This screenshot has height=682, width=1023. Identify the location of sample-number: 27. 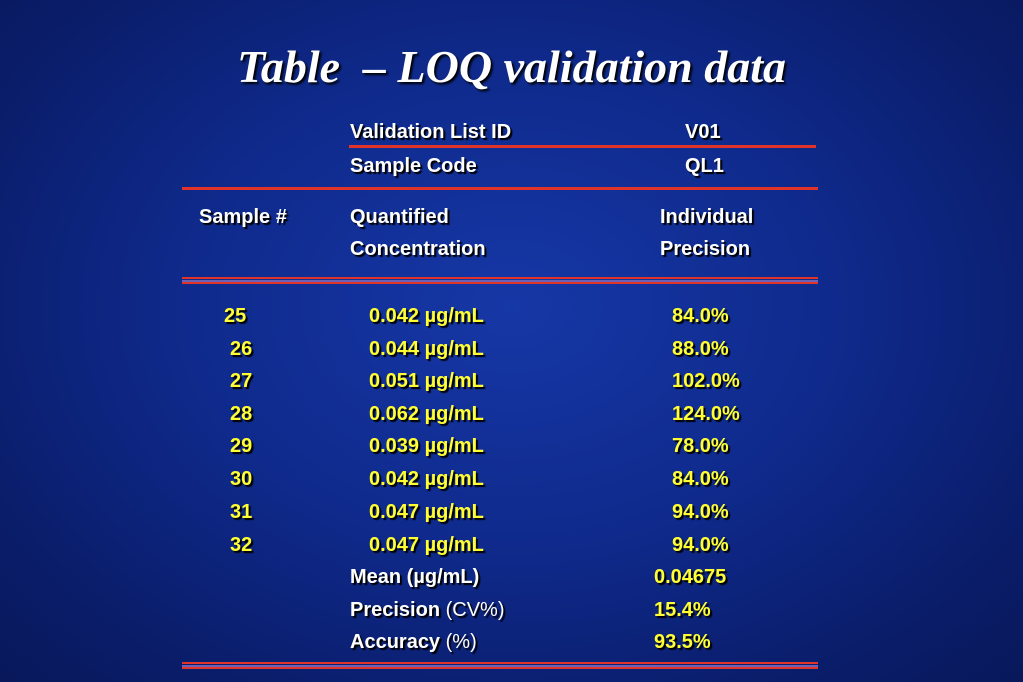
(241, 381).